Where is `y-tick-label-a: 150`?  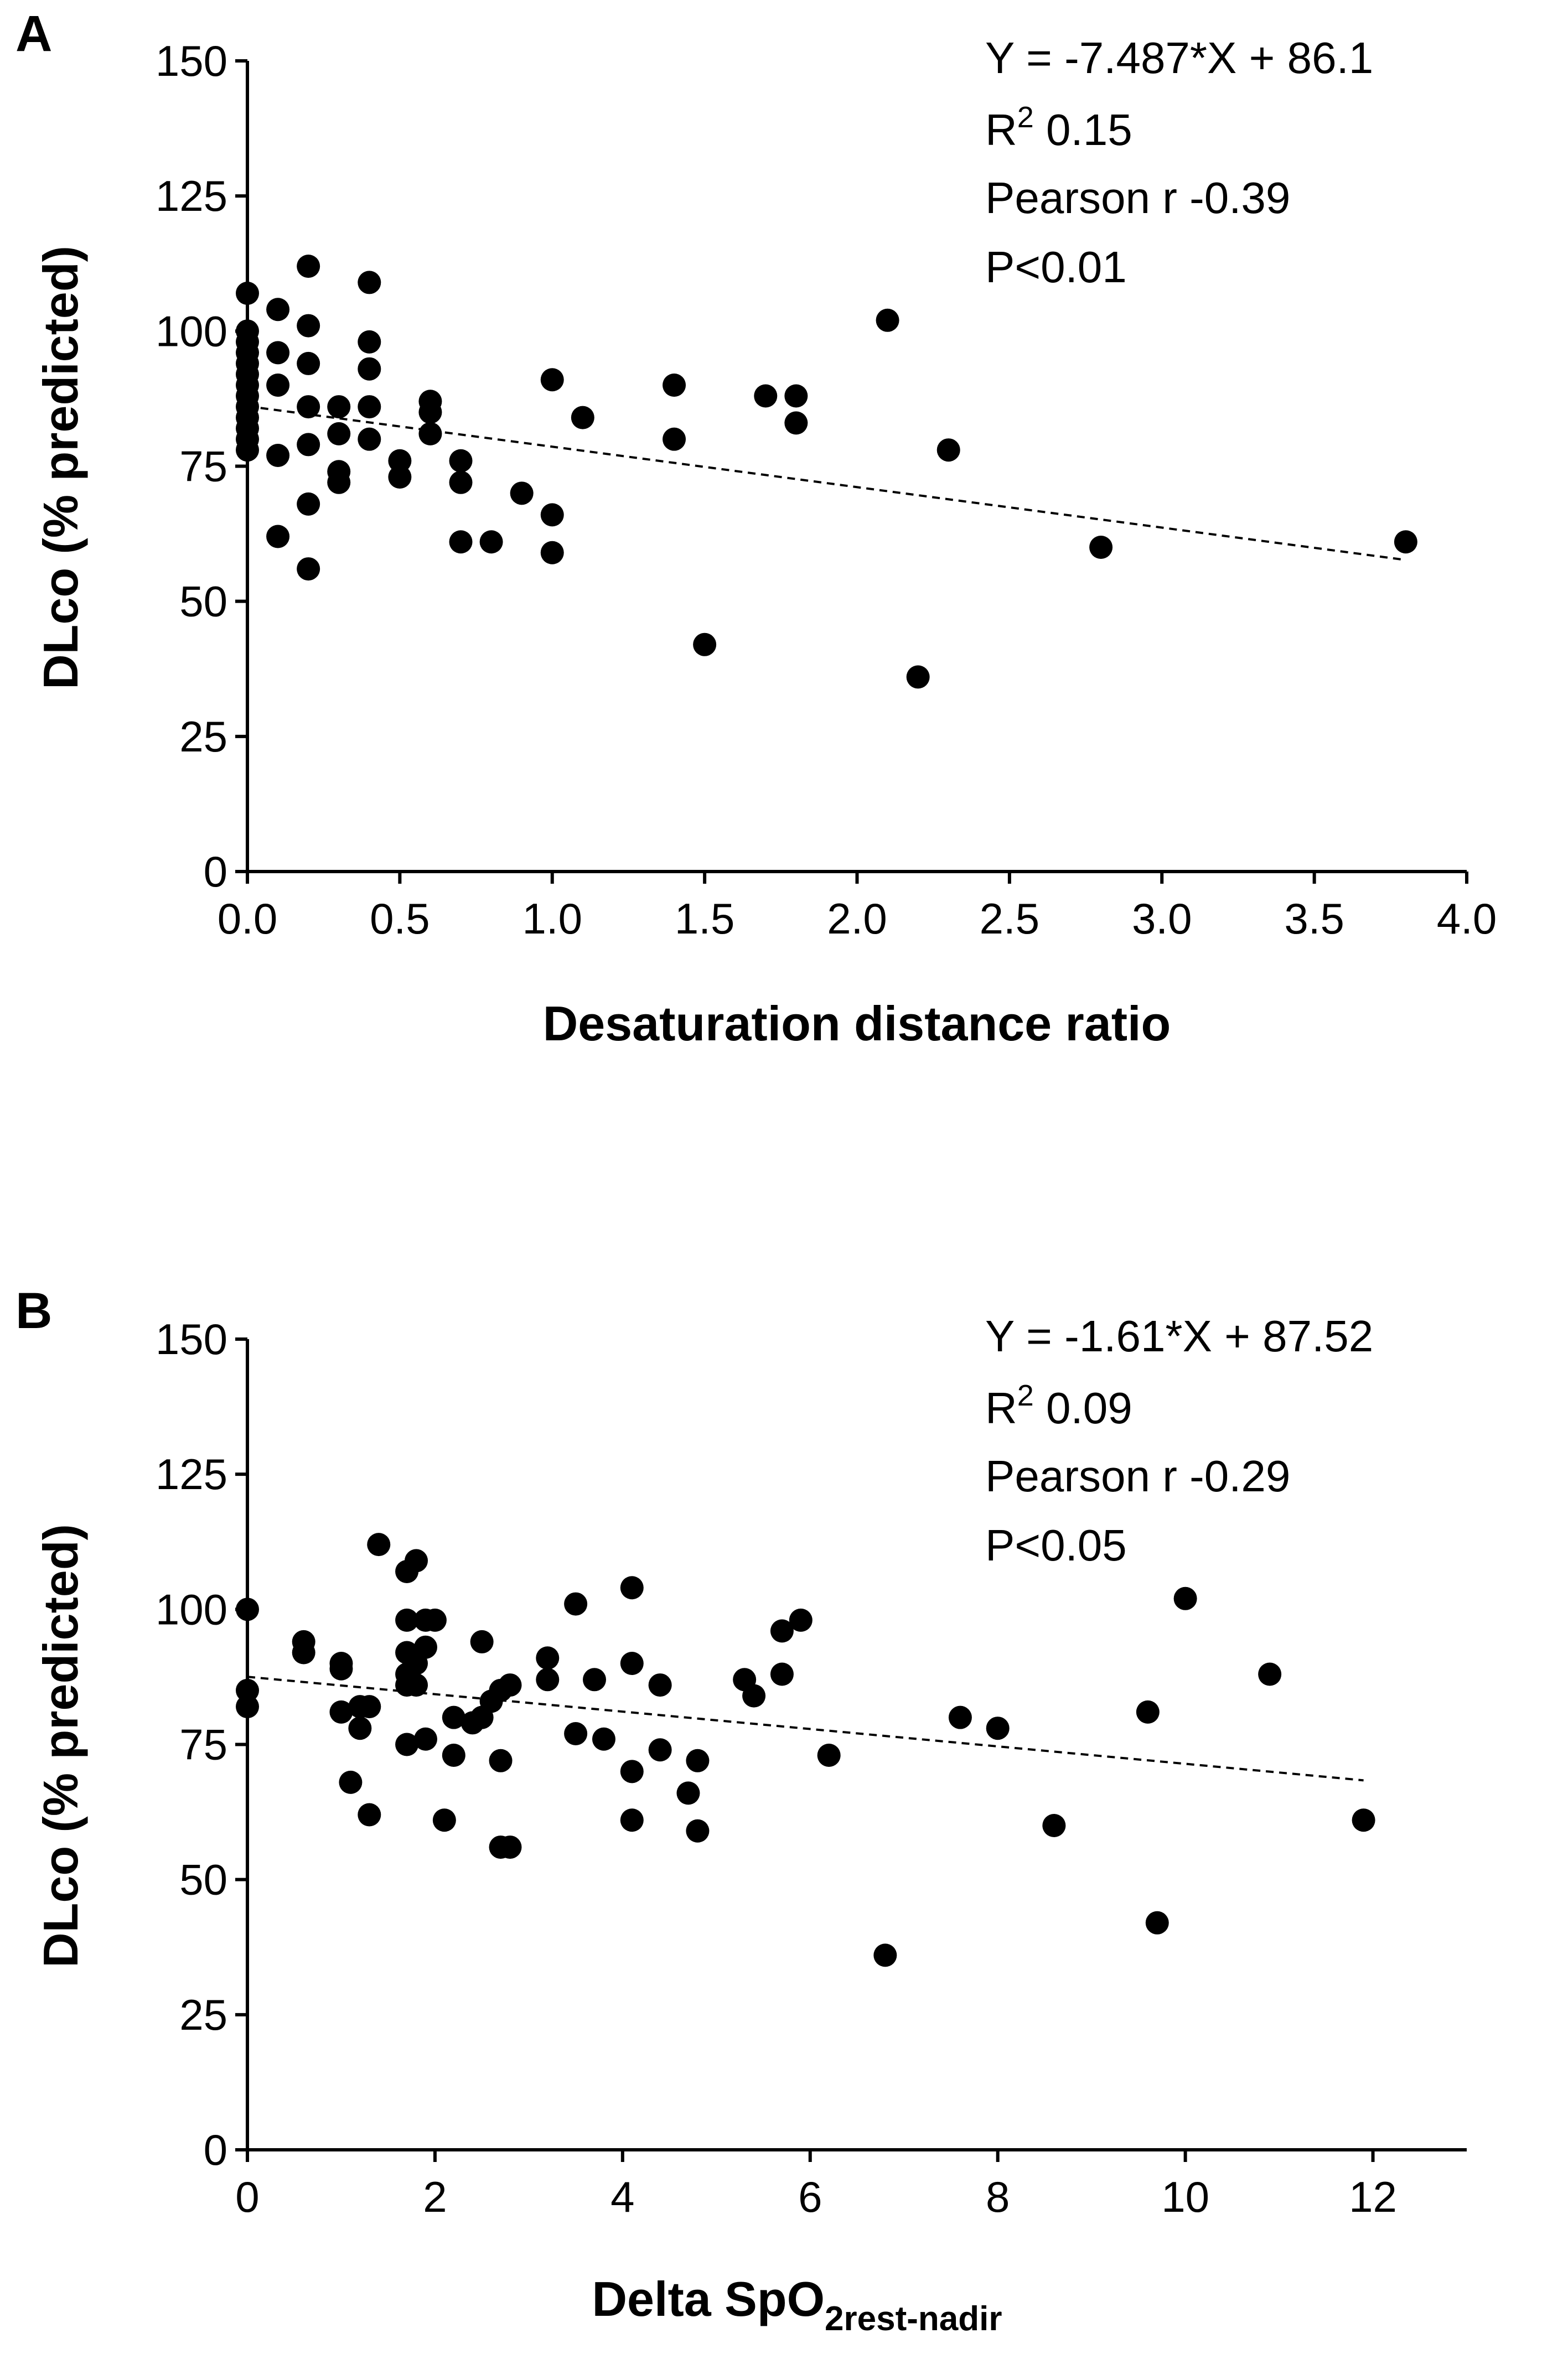
y-tick-label-a: 150 is located at coordinates (191, 61).